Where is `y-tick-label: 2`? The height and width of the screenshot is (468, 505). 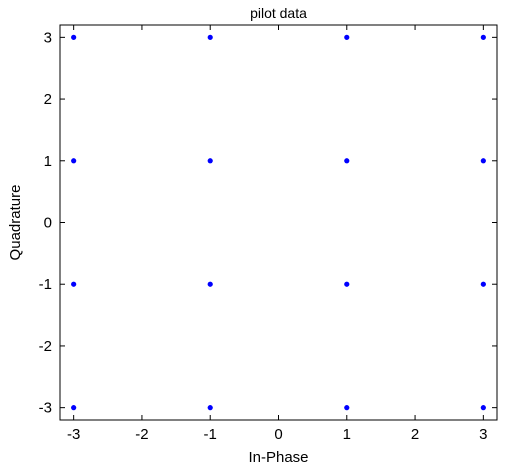 y-tick-label: 2 is located at coordinates (48, 99).